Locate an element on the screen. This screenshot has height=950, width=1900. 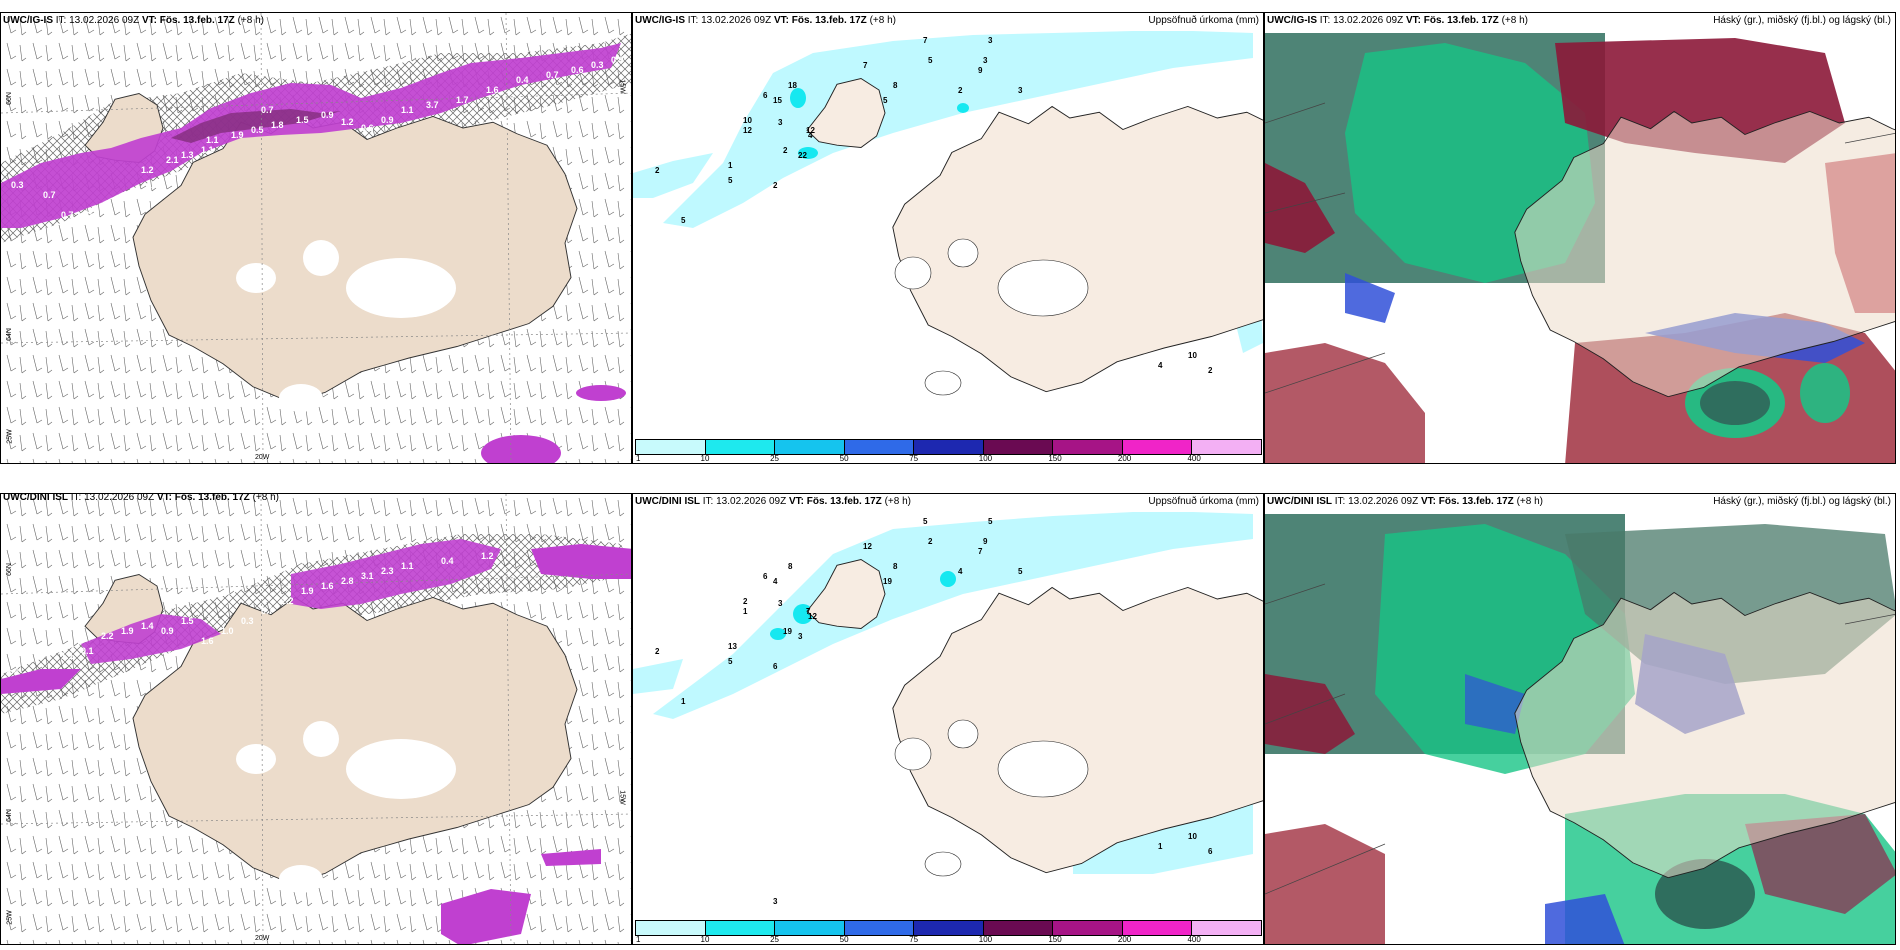
map-value-label: 1.0 is located at coordinates (227, 631).